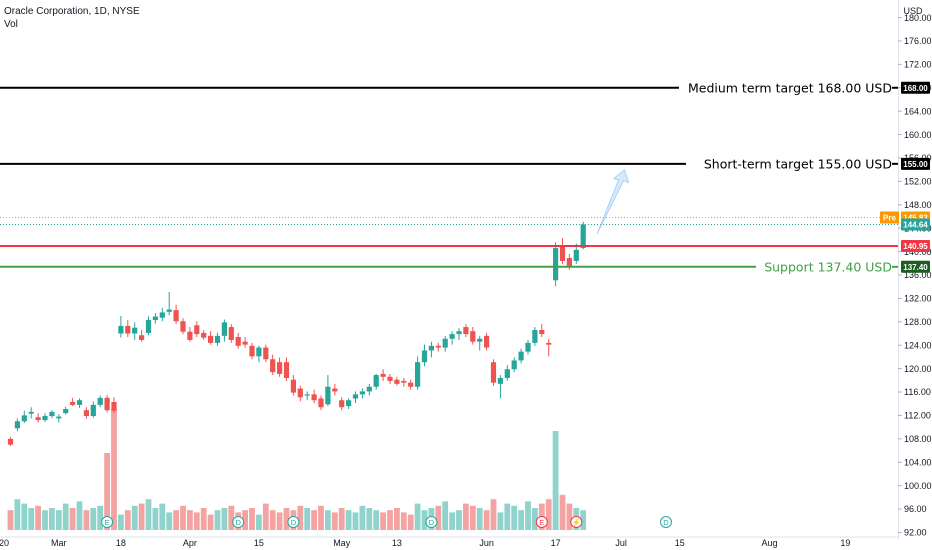 This screenshot has height=550, width=932. What do you see at coordinates (386, 522) in the screenshot?
I see `event-markers: E D D D E ⚡ D` at bounding box center [386, 522].